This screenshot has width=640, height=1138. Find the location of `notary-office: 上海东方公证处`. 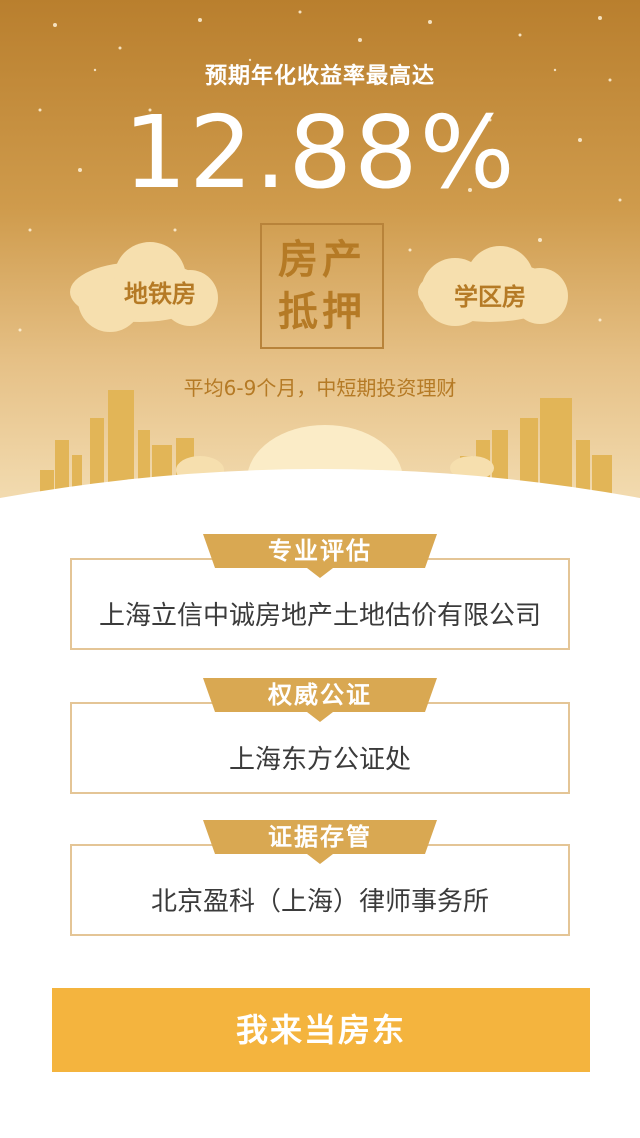

notary-office: 上海东方公证处 is located at coordinates (319, 759).